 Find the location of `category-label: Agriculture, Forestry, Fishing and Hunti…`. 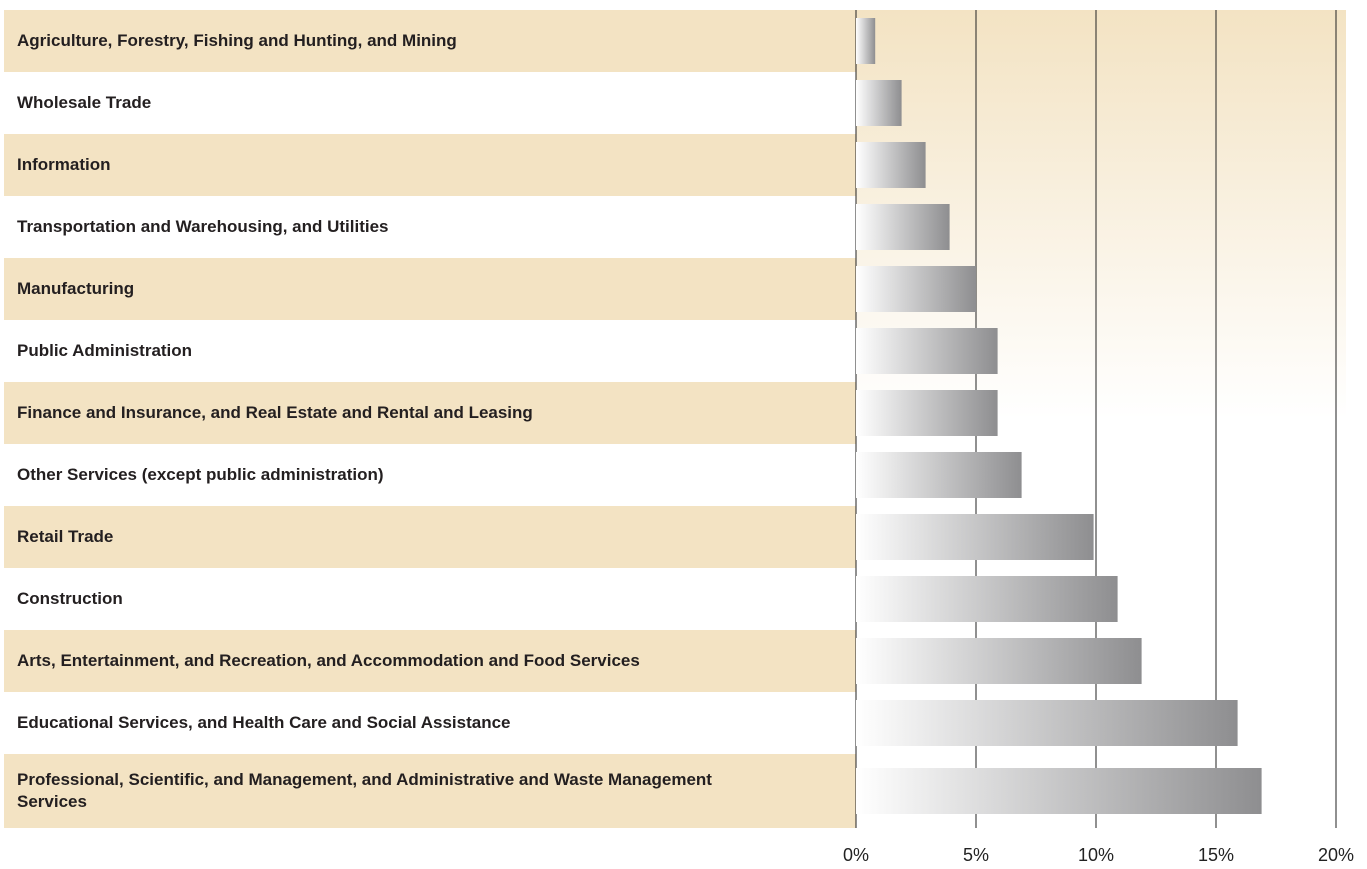

category-label: Agriculture, Forestry, Fishing and Hunti… is located at coordinates (237, 40).